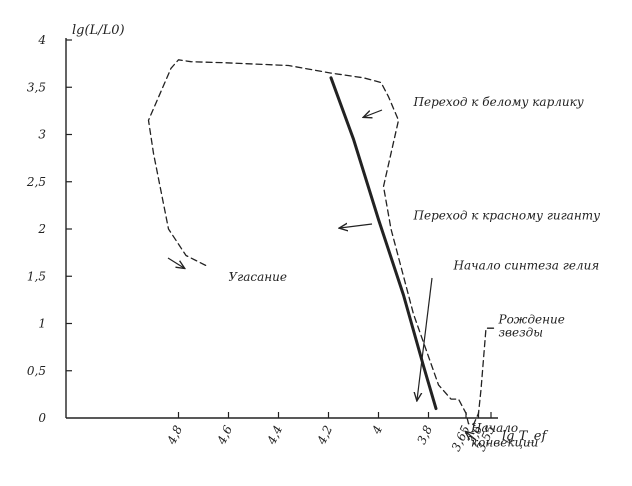 This screenshot has height=486, width=632. What do you see at coordinates (42, 324) in the screenshot?
I see `y-tick-label: 1` at bounding box center [42, 324].